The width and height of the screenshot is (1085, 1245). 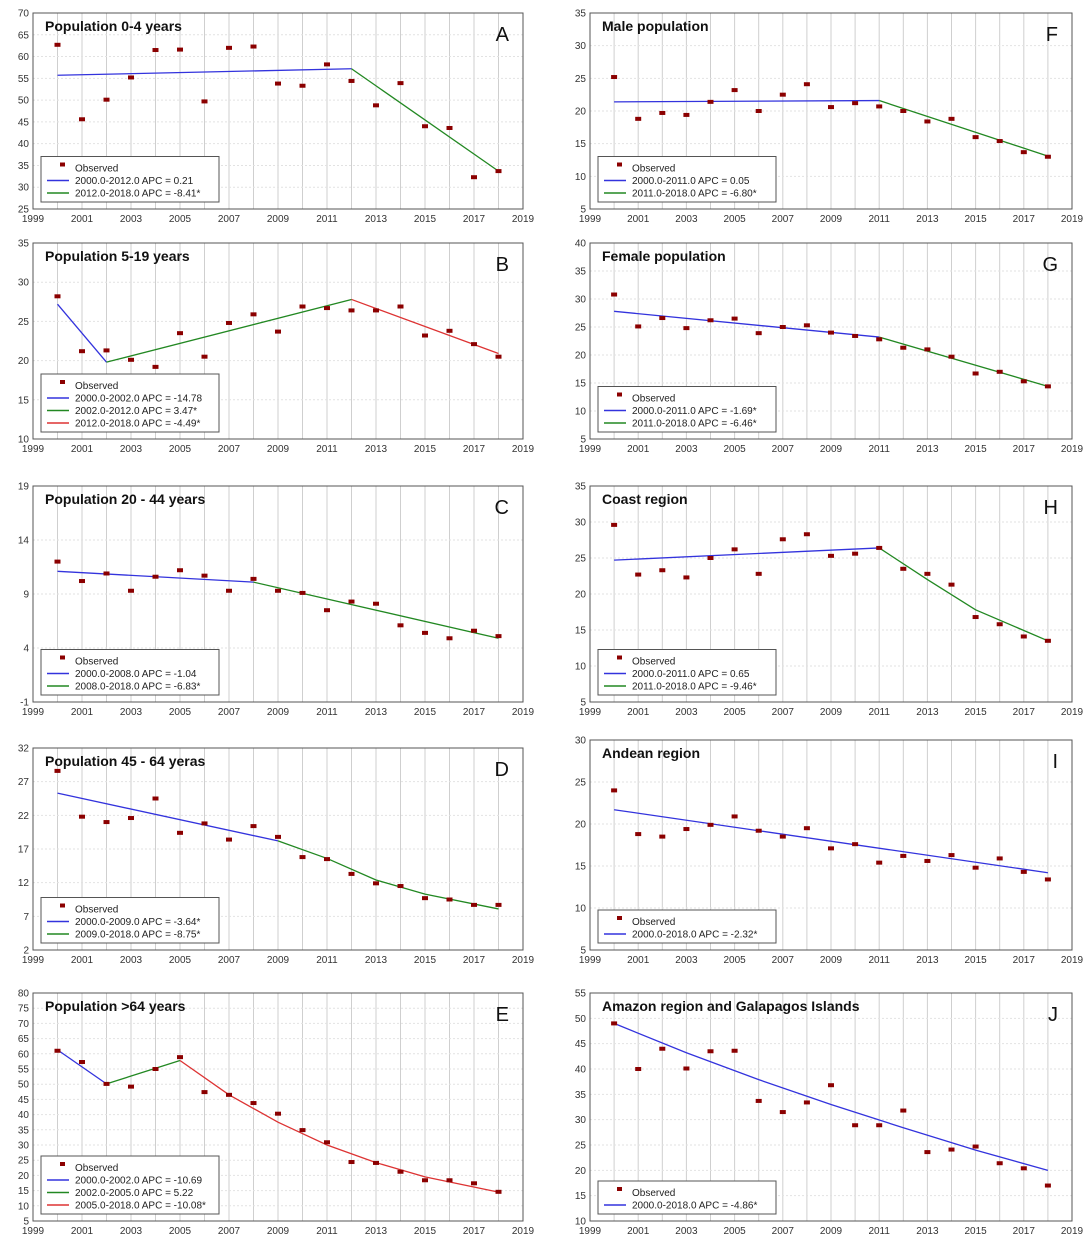 I want to click on legend-label-segment: 2012.0-2018.0 APC = -8.41*, so click(x=137, y=194).